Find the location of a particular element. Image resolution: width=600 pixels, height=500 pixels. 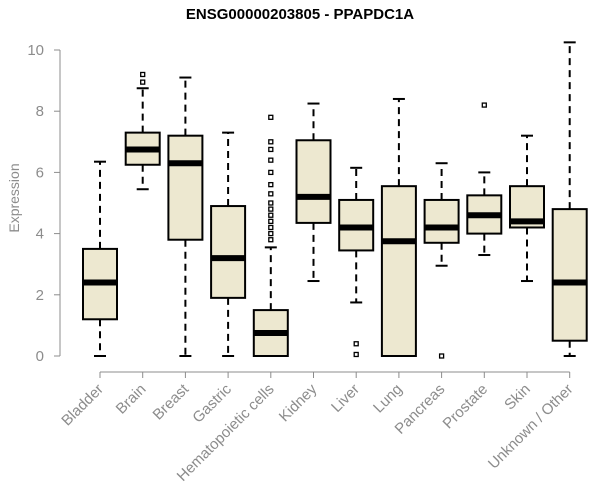

x-tick-label: Prostate is located at coordinates (466, 407).